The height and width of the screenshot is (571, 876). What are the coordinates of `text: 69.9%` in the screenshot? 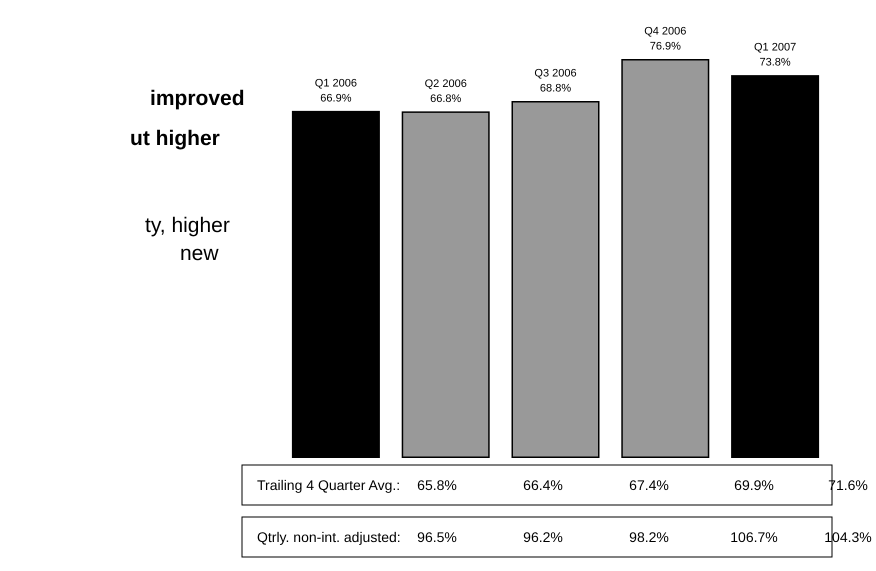 It's located at (754, 485).